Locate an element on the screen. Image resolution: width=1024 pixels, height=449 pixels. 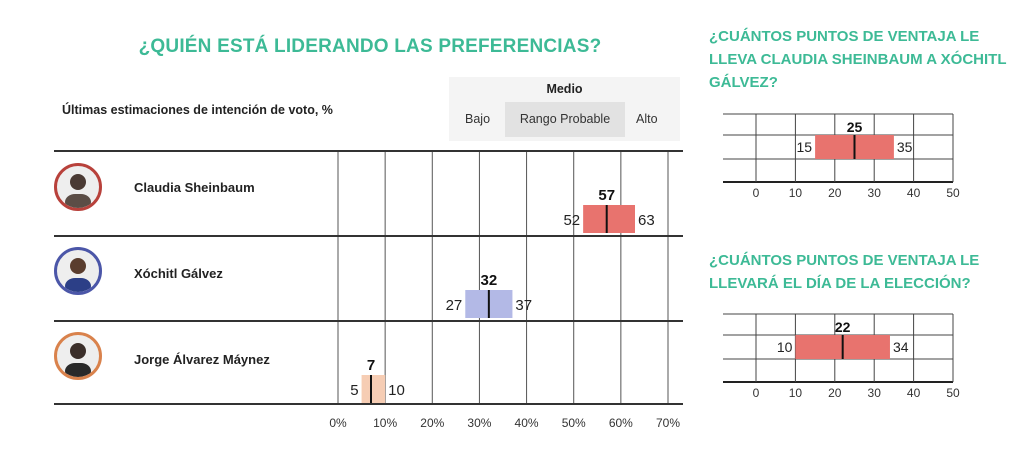
side-2-low-label: 10 is located at coordinates (785, 347).